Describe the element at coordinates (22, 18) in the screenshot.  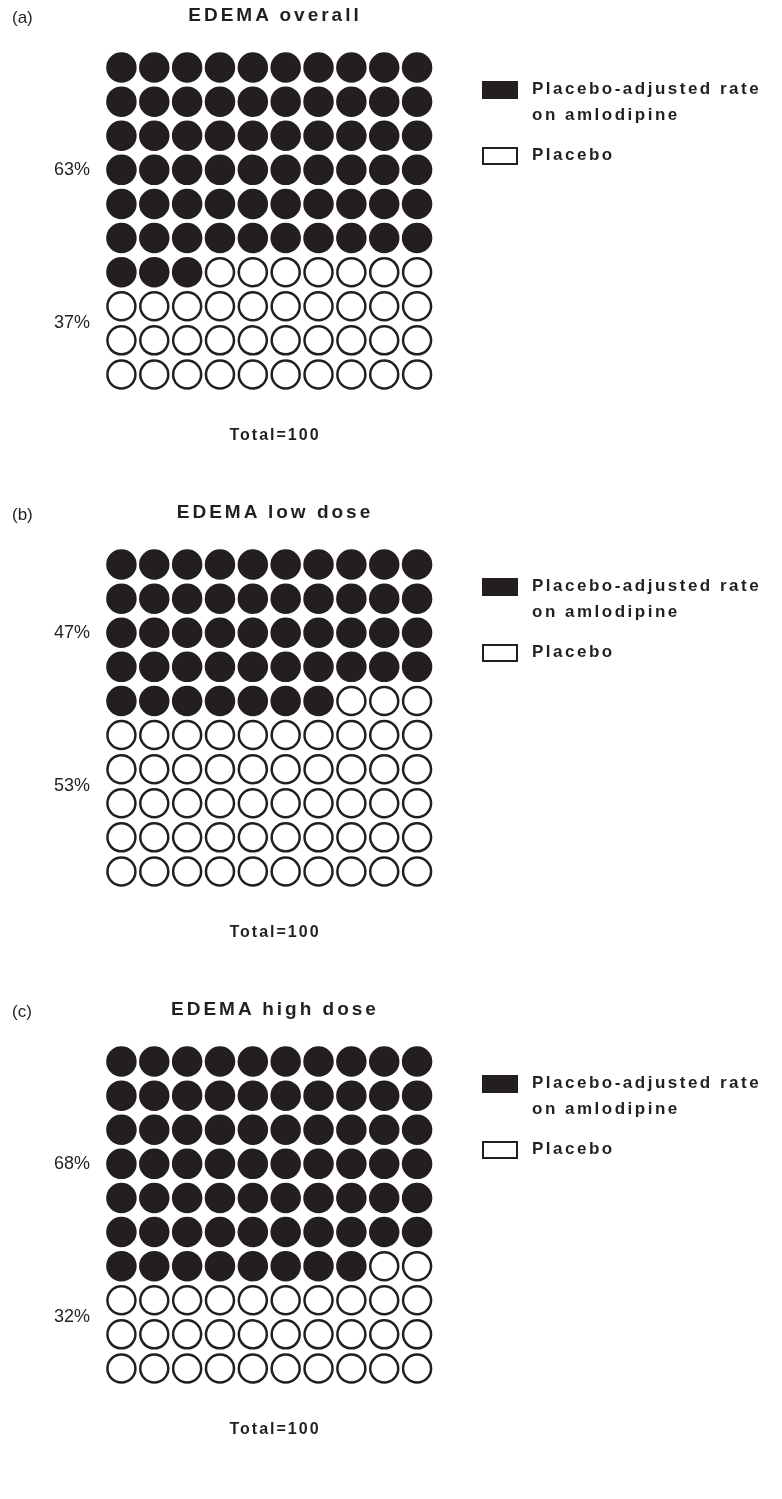
I see `text: (a)` at that location.